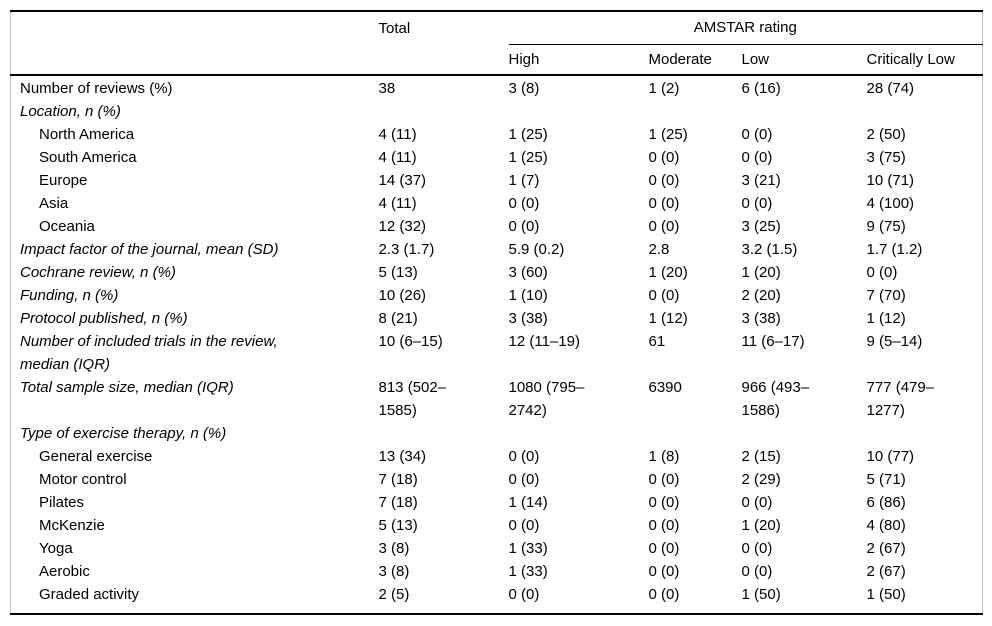 The height and width of the screenshot is (626, 992). Describe the element at coordinates (745, 28) in the screenshot. I see `header-amstar-rating: AMSTAR rating` at that location.